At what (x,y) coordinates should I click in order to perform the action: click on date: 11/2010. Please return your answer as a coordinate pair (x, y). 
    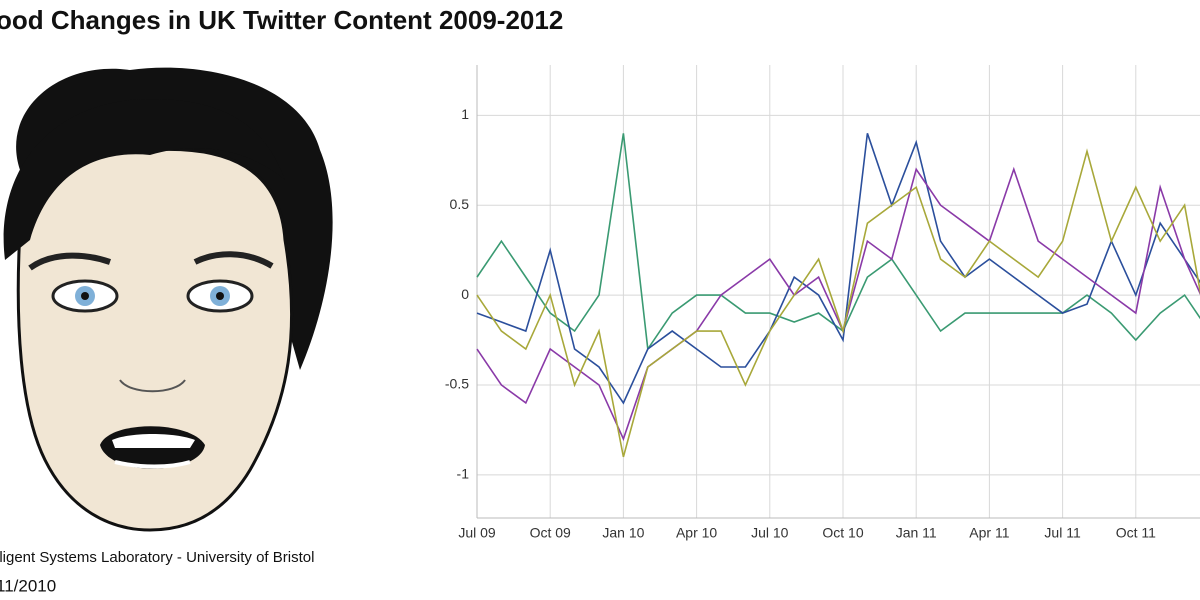
    Looking at the image, I should click on (28, 585).